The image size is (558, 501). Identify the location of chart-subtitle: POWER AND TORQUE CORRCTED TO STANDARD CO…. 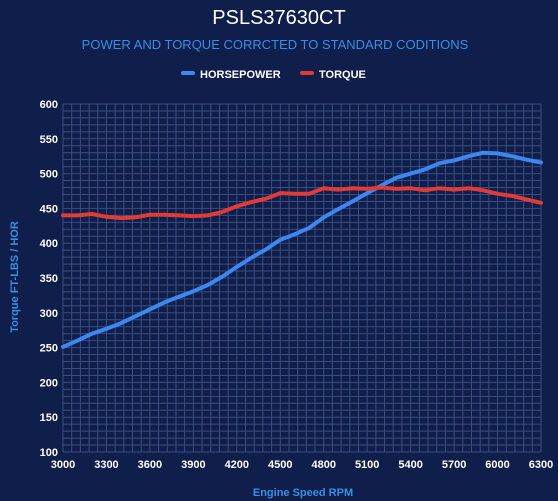
(275, 44).